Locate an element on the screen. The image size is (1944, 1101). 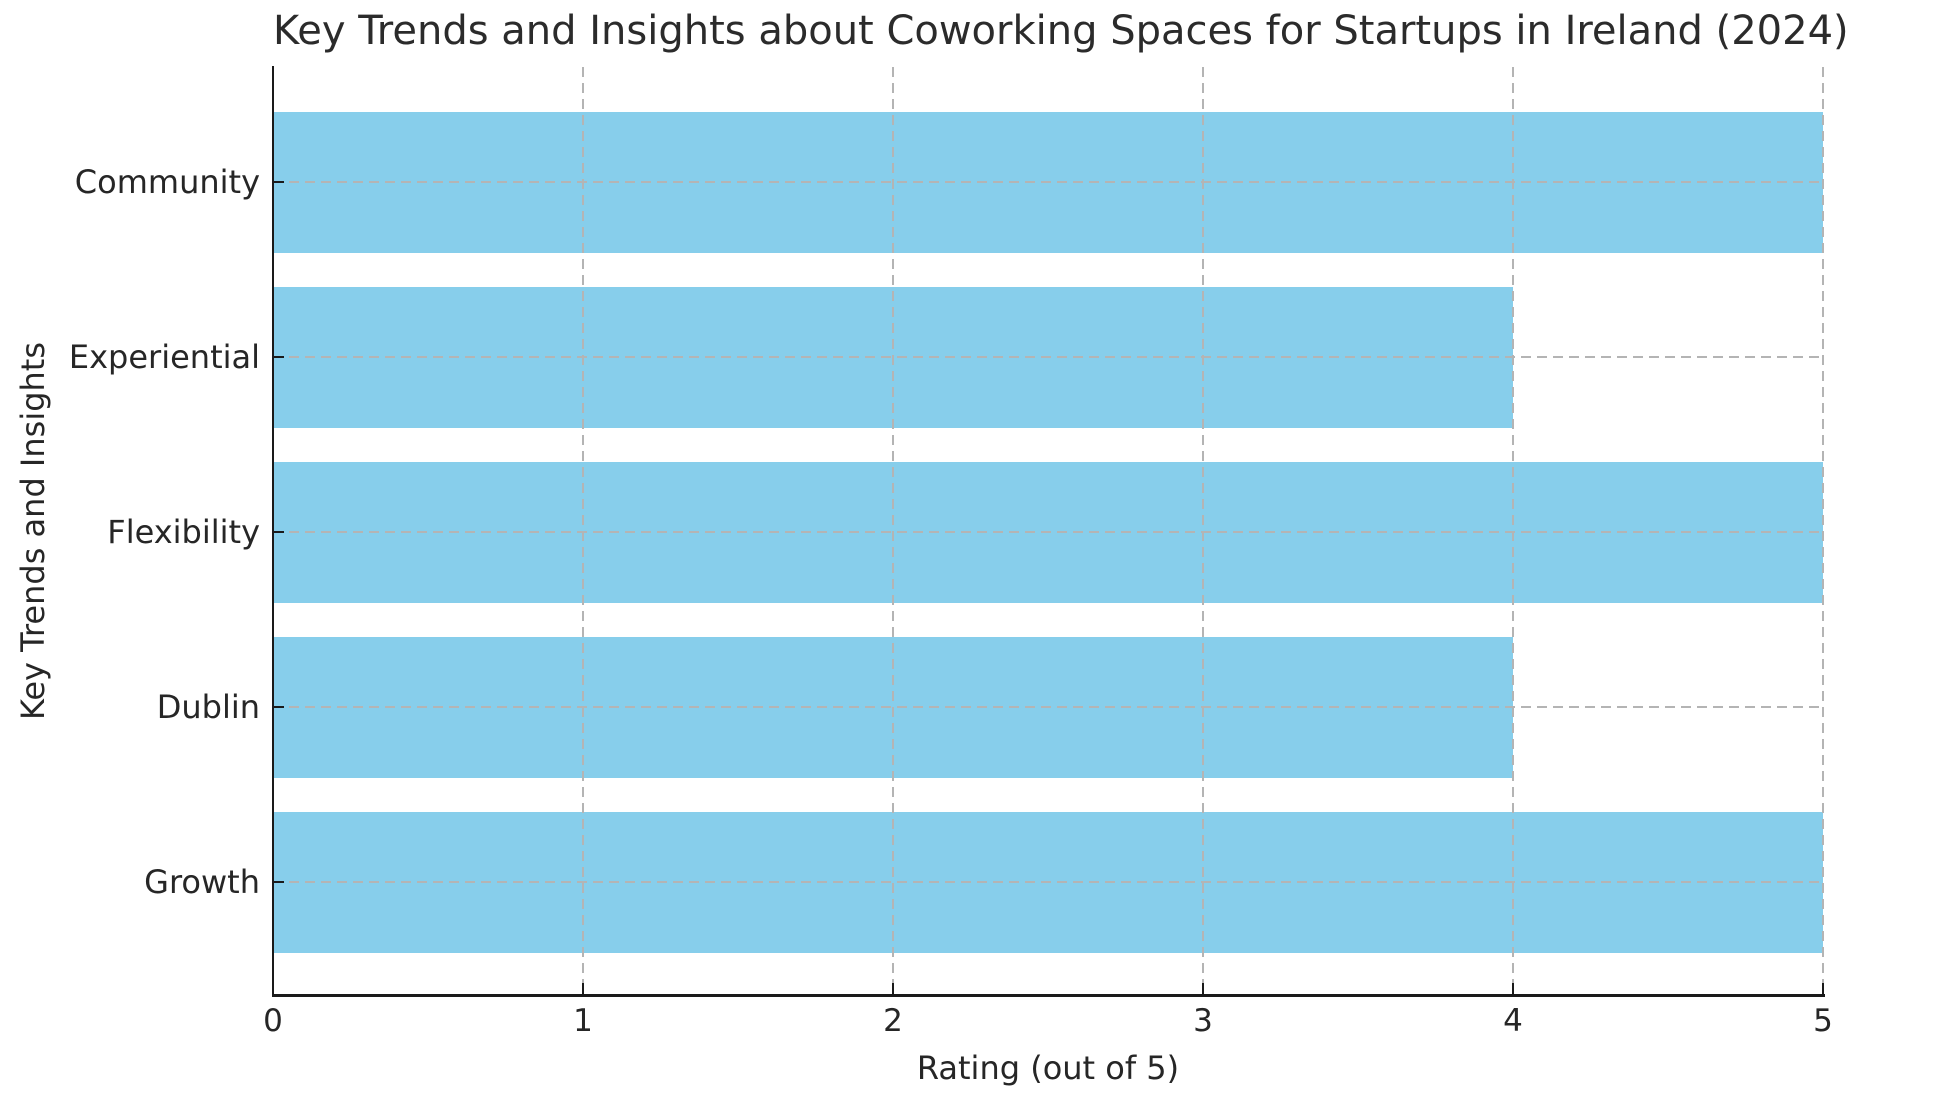
x-tick-label-0: 0 is located at coordinates (273, 1021).